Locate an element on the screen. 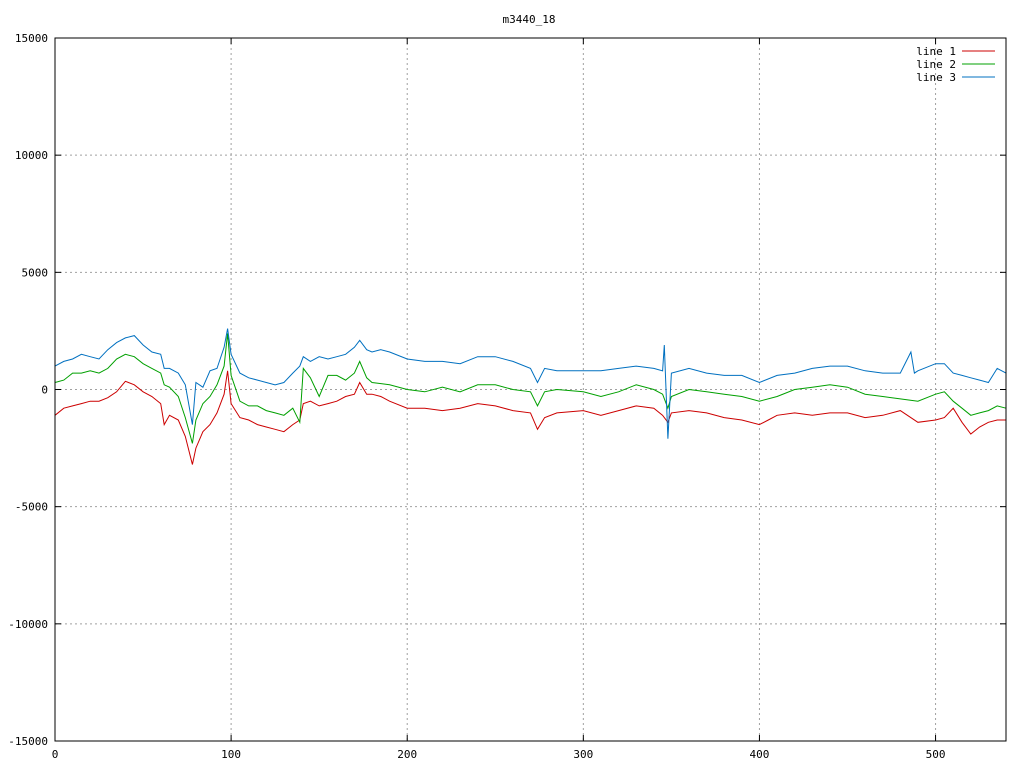  y-tick-label: -5000 is located at coordinates (31, 507).